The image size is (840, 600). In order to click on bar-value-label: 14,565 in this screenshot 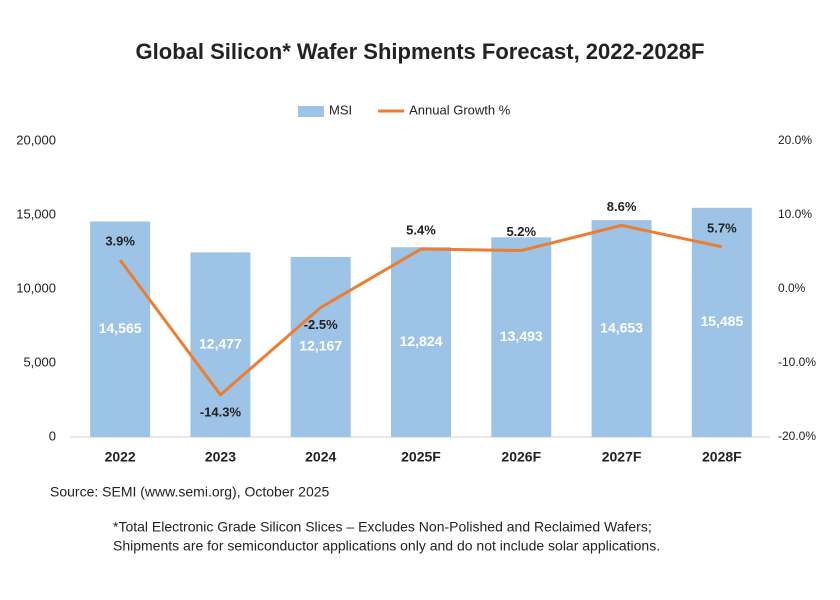, I will do `click(120, 328)`.